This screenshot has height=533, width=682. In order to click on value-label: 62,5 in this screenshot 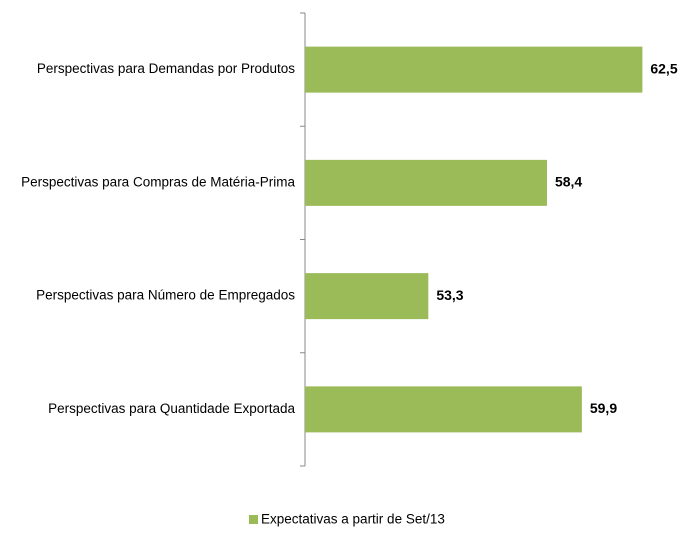, I will do `click(663, 68)`.